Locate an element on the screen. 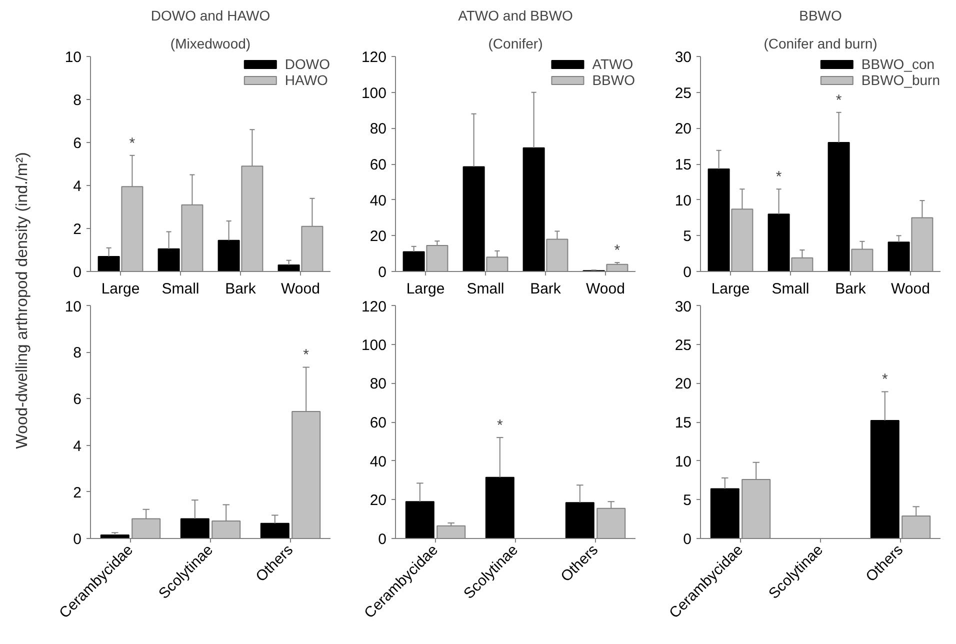 Image resolution: width=956 pixels, height=644 pixels. legend-label: ATWO is located at coordinates (613, 64).